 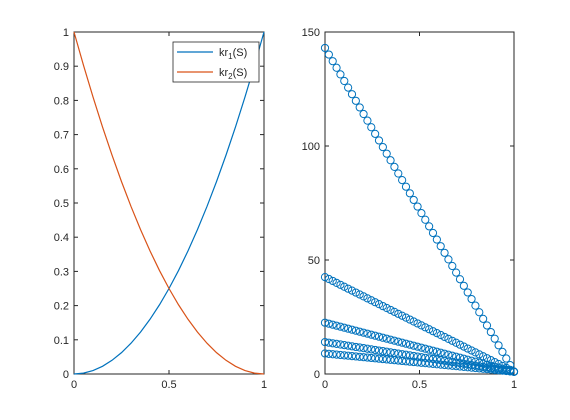 I want to click on left-y-tick-label: 0.2, so click(x=61, y=307).